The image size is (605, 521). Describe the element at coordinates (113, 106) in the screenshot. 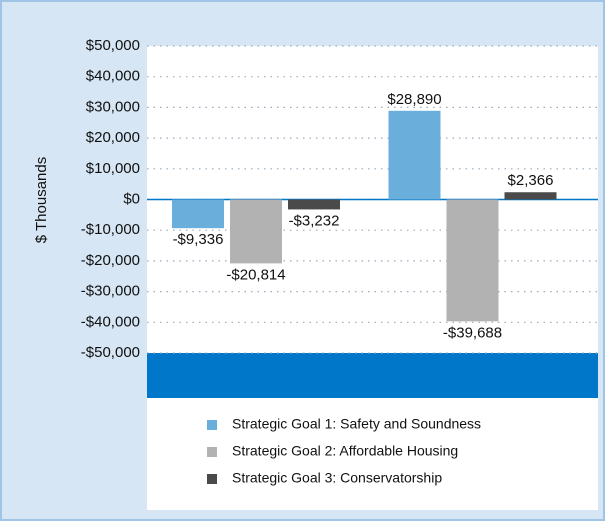

I see `y-tick-label: $30,000` at that location.